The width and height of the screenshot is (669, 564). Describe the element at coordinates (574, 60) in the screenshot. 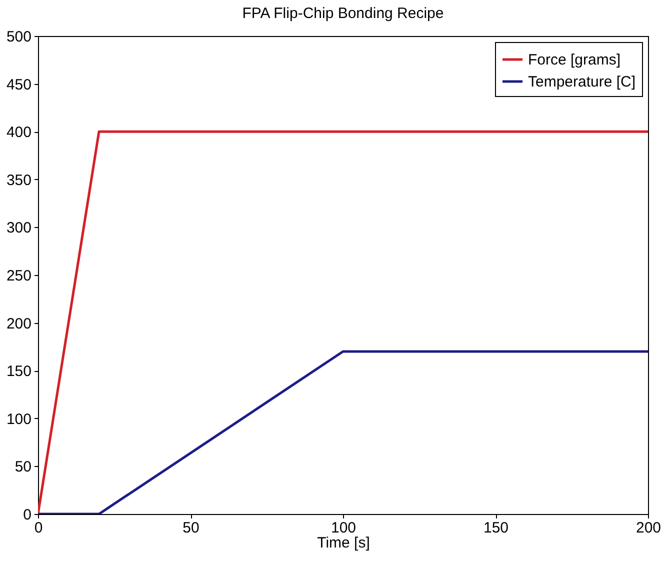

I see `legend-label: Force [grams]` at that location.